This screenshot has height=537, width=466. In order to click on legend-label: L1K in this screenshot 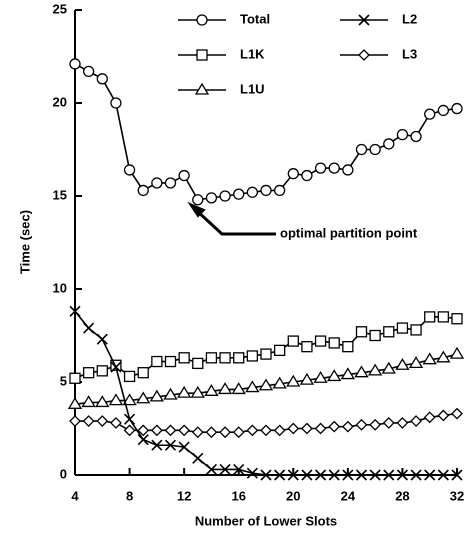, I will do `click(252, 53)`.